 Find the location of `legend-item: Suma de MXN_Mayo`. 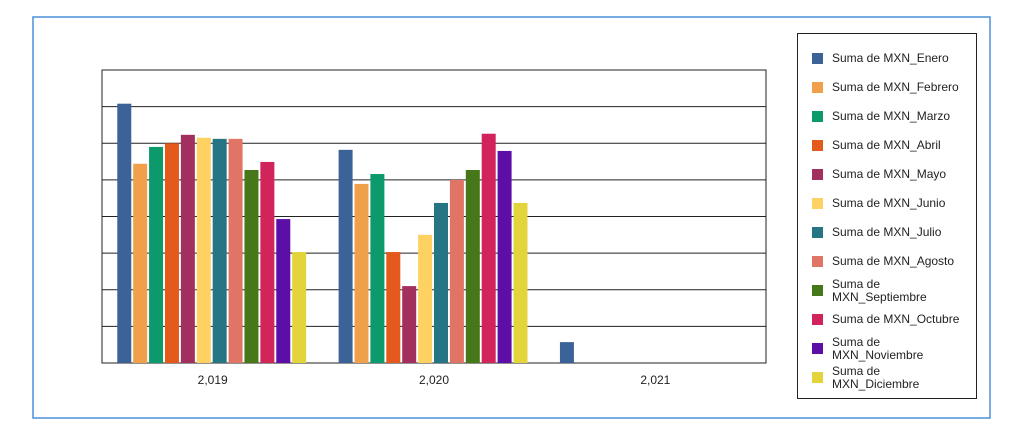

legend-item: Suma de MXN_Mayo is located at coordinates (887, 174).